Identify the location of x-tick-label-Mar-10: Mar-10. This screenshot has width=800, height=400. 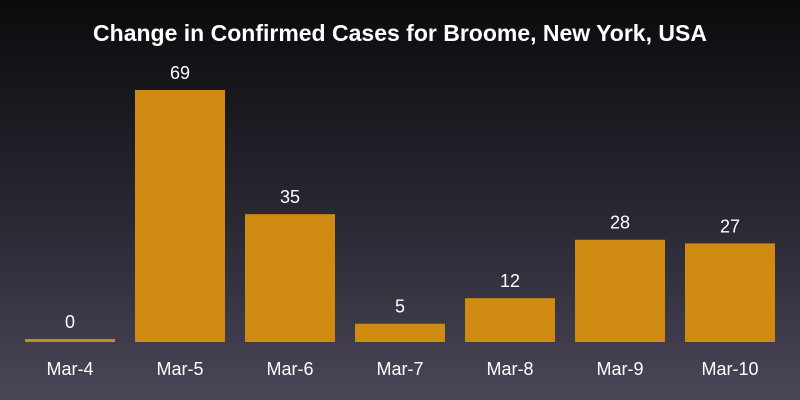
(729, 369).